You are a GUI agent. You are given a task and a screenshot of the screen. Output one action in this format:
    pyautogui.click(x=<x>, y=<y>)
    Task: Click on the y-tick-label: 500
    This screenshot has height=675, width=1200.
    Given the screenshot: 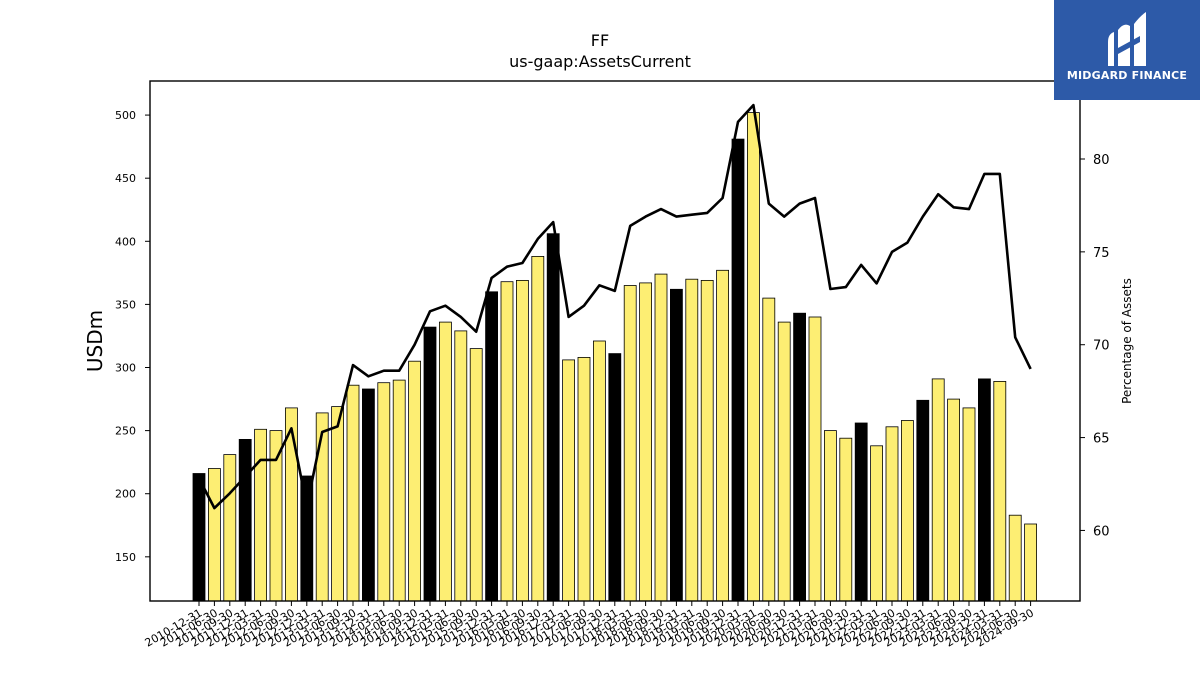 What is the action you would take?
    pyautogui.click(x=125, y=115)
    